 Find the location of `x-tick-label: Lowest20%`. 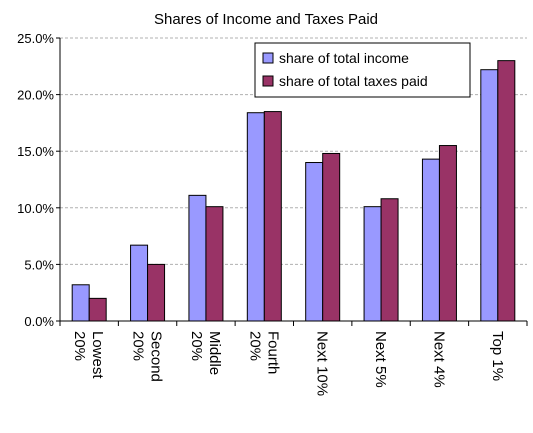

x-tick-label: Lowest20% is located at coordinates (88, 355).